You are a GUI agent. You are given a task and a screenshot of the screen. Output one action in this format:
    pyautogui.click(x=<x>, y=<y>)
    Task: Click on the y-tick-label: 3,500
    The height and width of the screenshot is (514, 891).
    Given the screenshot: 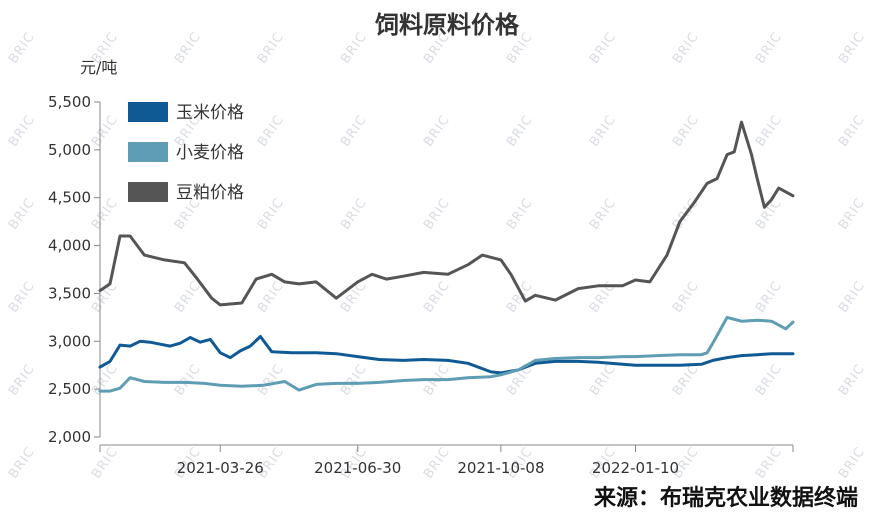 What is the action you would take?
    pyautogui.click(x=69, y=293)
    